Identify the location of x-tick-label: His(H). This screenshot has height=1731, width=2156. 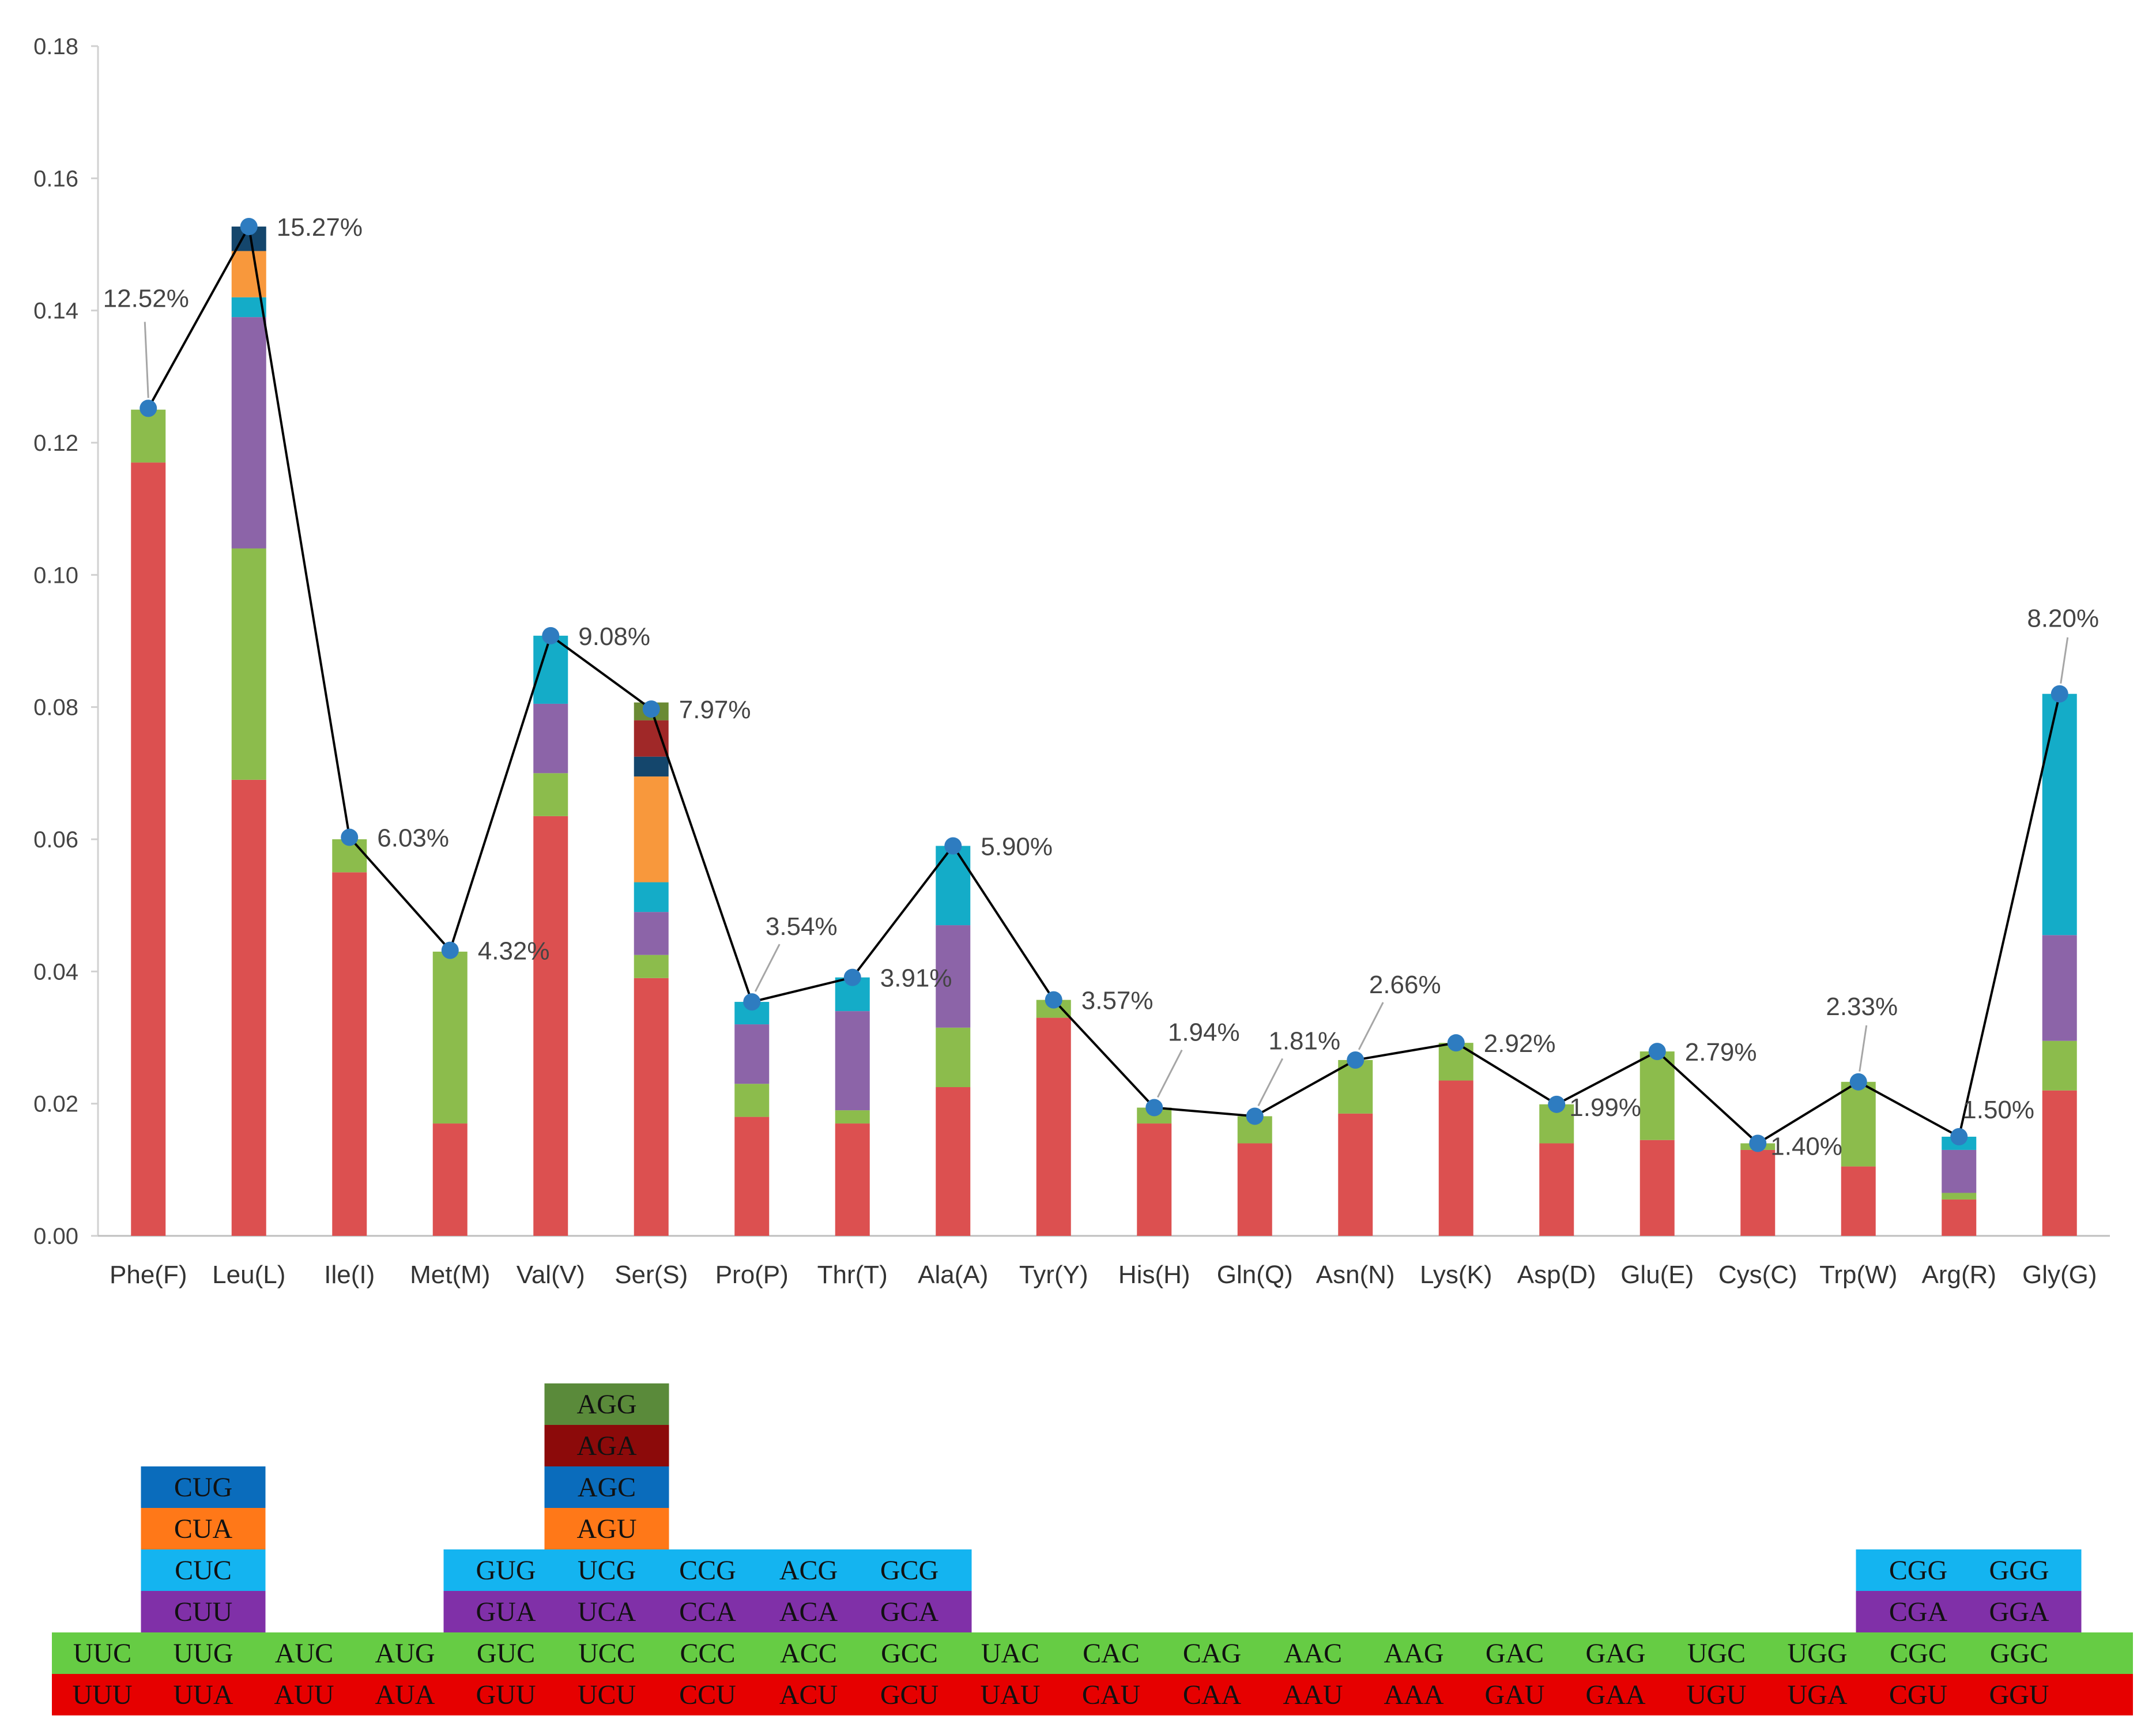
(1154, 1275).